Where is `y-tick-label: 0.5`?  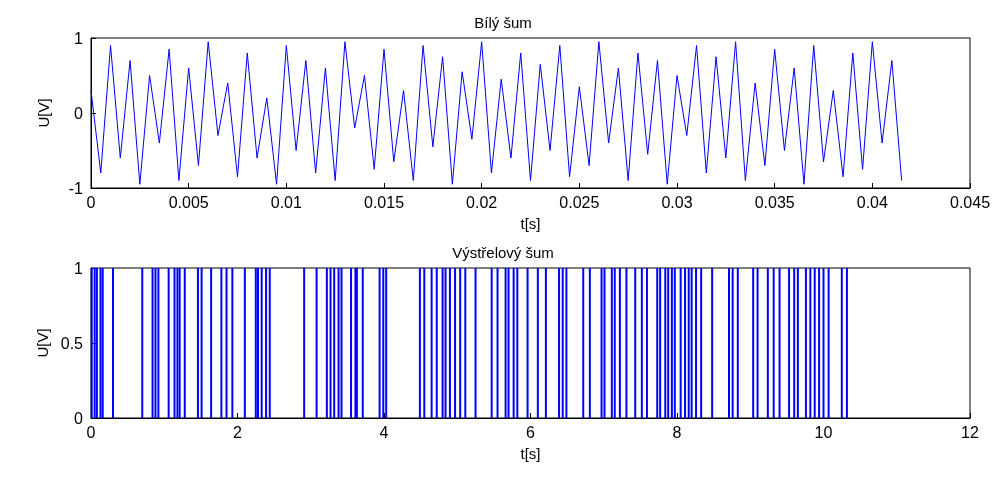
y-tick-label: 0.5 is located at coordinates (72, 343).